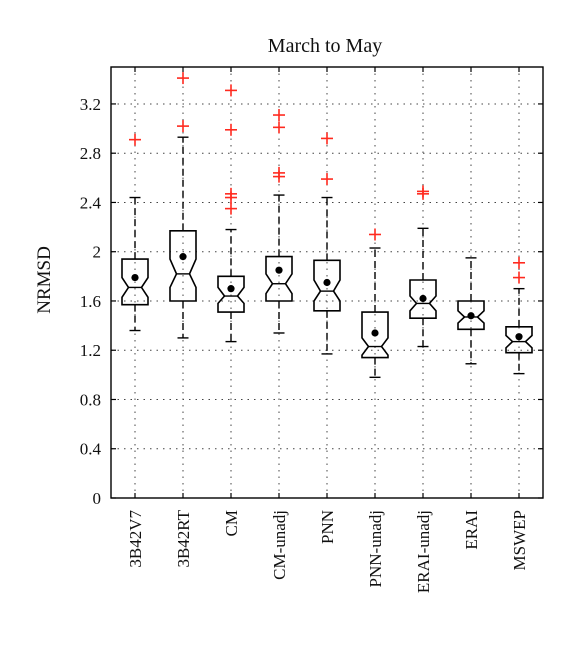 This screenshot has width=576, height=665. Describe the element at coordinates (90, 350) in the screenshot. I see `y-tick-label: 1.2` at that location.